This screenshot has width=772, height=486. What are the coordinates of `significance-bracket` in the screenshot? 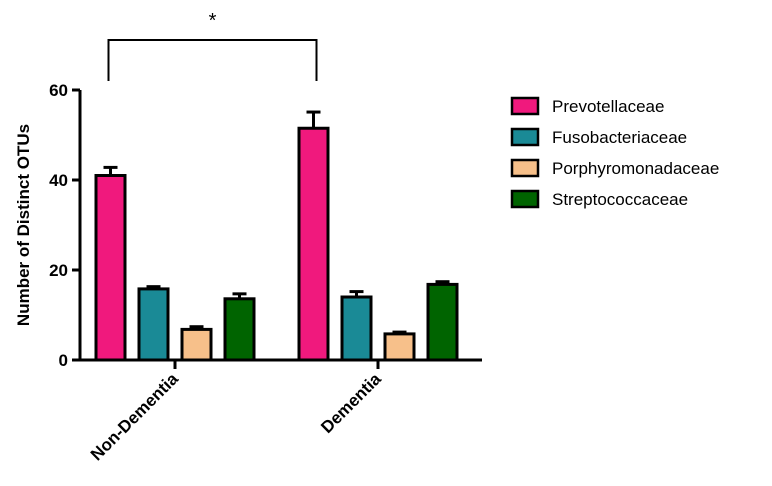 It's located at (212, 60).